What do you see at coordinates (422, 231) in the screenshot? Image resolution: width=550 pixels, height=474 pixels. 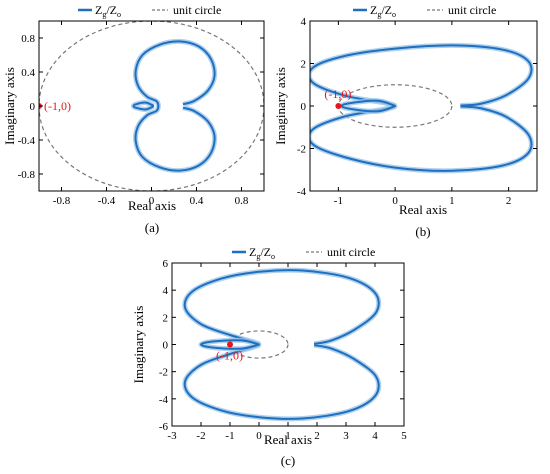 I see `panel-label: (b)` at bounding box center [422, 231].